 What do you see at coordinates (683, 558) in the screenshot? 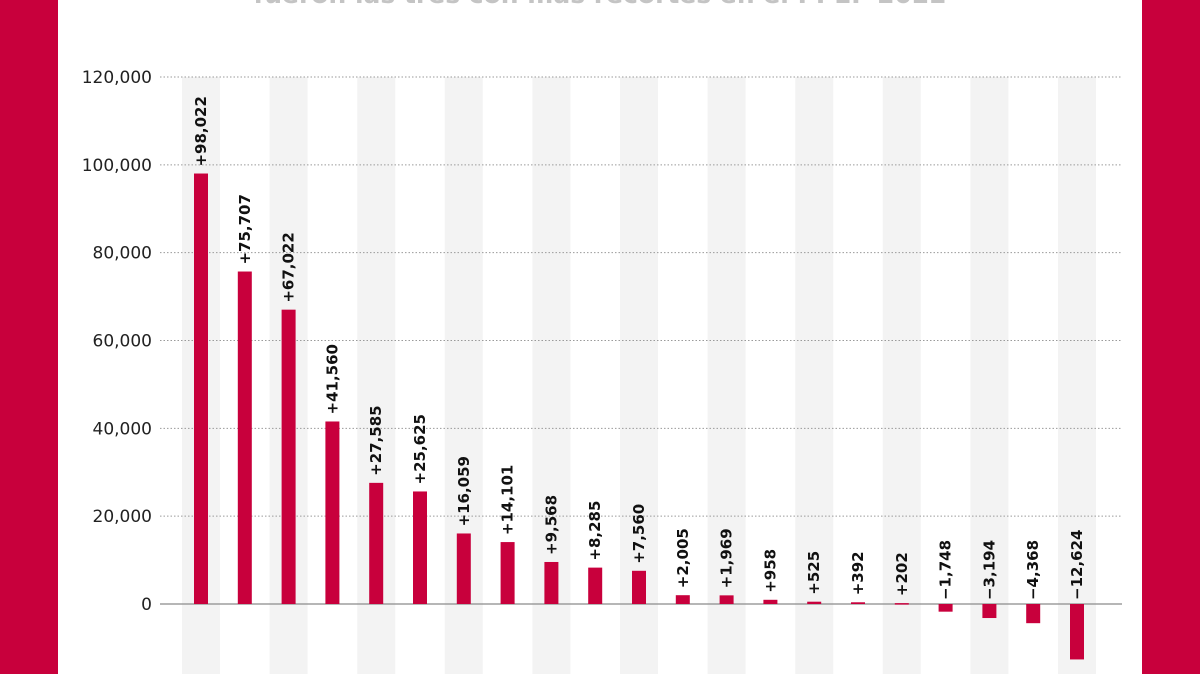
I see `data-label: +2,005` at bounding box center [683, 558].